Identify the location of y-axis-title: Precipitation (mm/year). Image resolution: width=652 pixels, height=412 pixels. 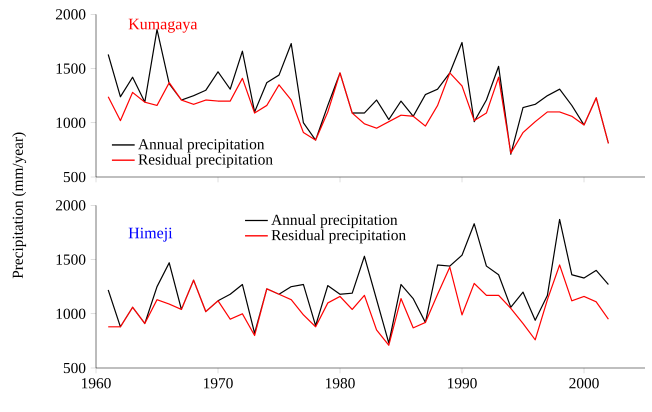
(19, 205).